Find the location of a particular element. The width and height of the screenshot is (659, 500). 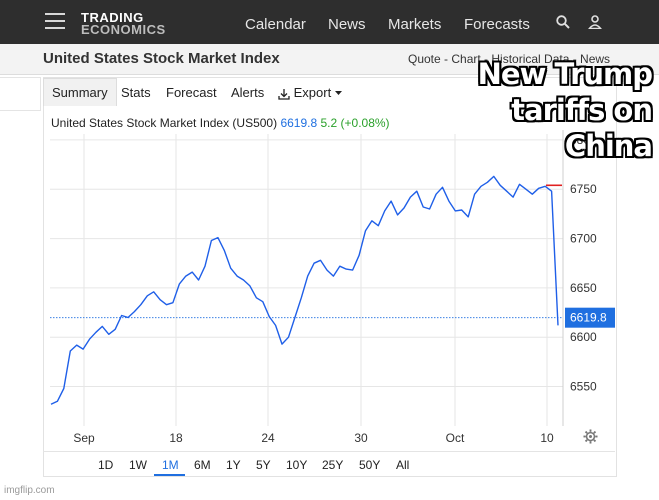

tab-export: Export is located at coordinates (310, 92).